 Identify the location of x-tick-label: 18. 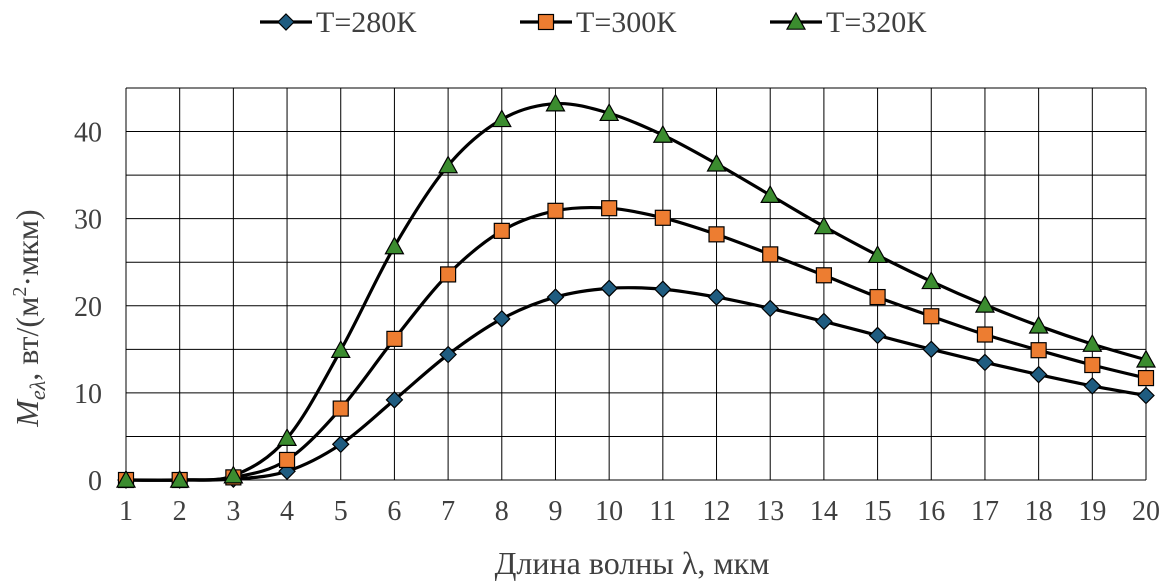
(1039, 511).